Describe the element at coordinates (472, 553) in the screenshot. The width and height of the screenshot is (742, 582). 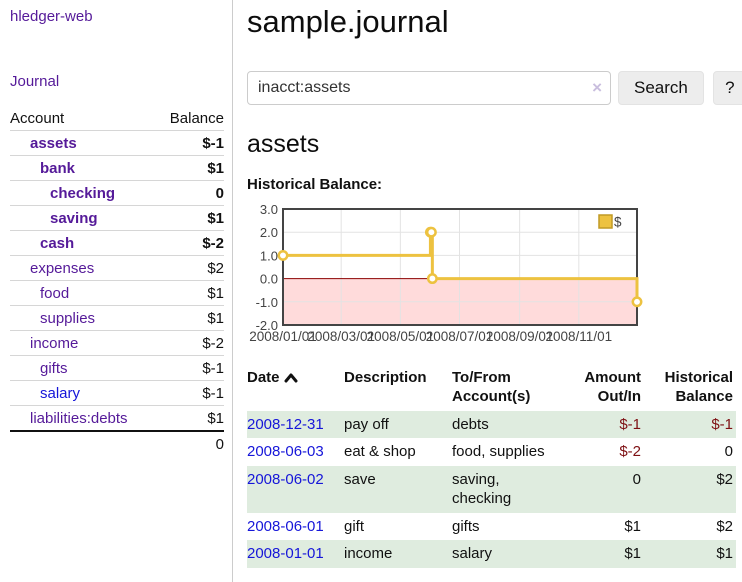
I see `transaction-accounts: salary` at that location.